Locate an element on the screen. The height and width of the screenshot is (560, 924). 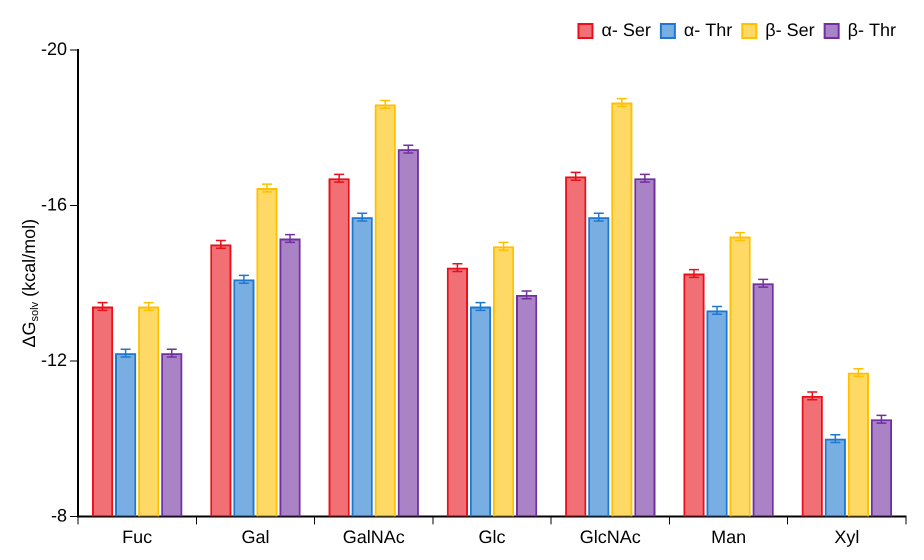
x-tick-label: Xyl is located at coordinates (847, 537).